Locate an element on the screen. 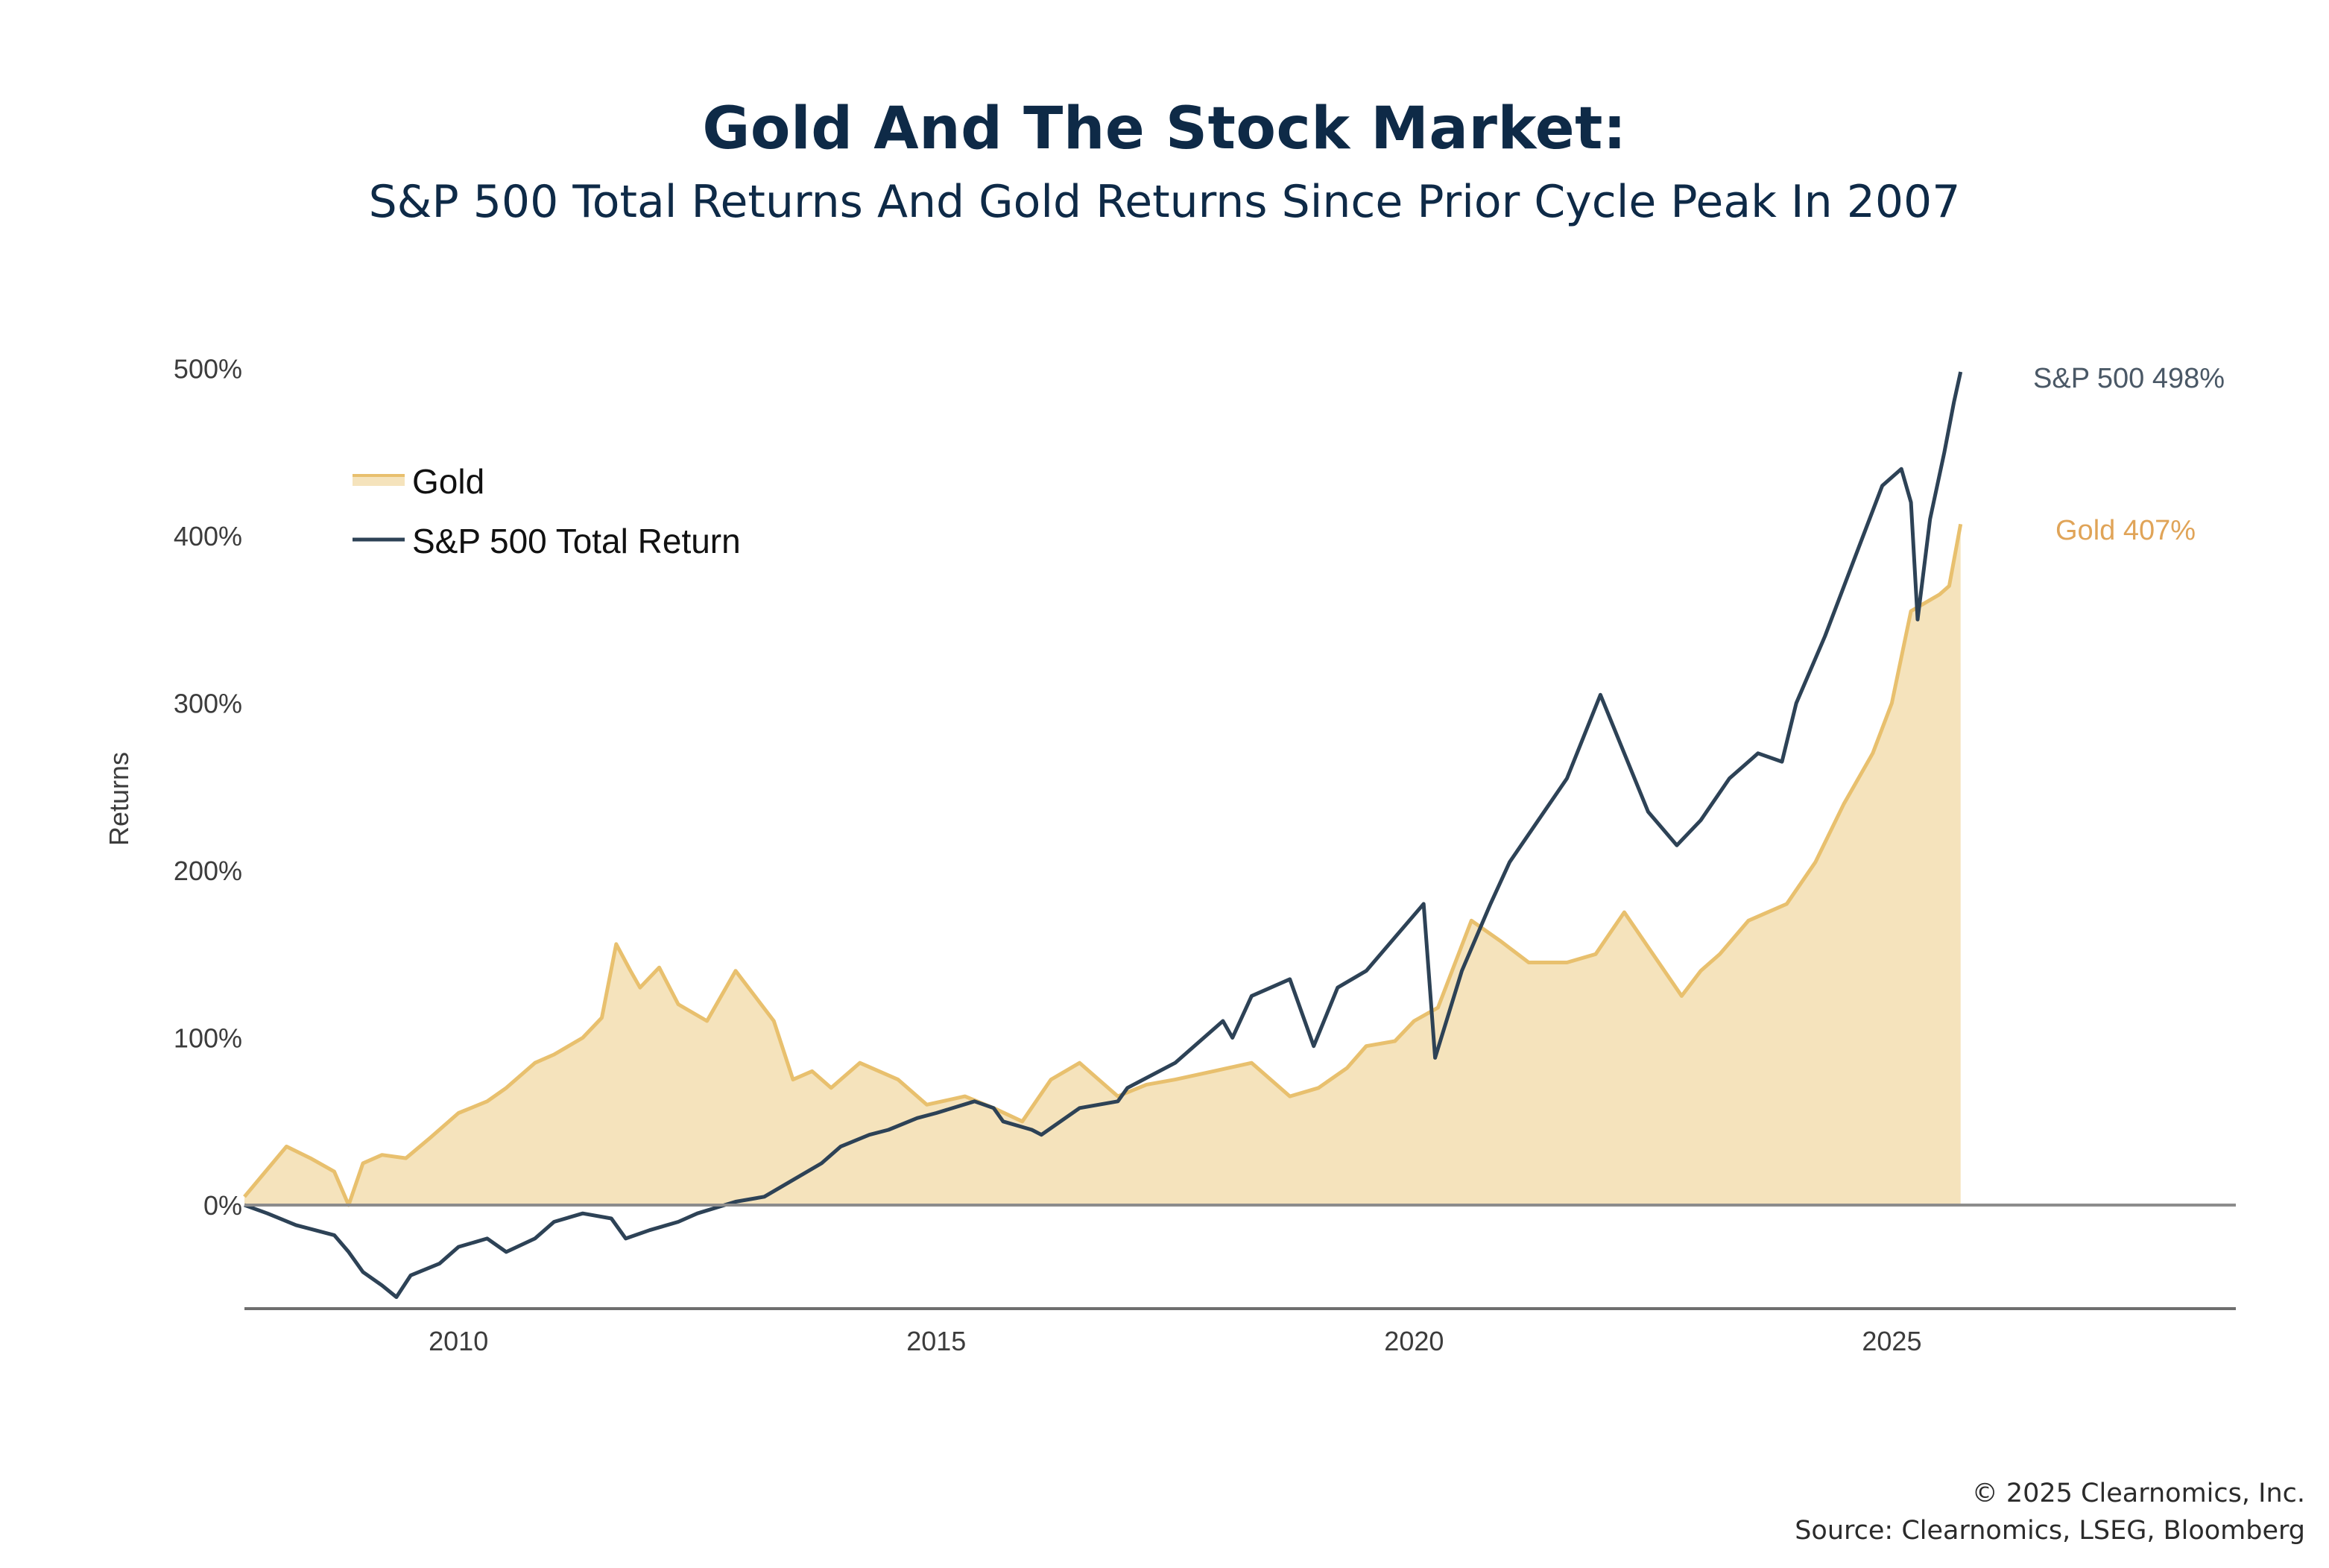 This screenshot has height=1568, width=2329. legend: Gold S&P 500 Total Return is located at coordinates (547, 511).